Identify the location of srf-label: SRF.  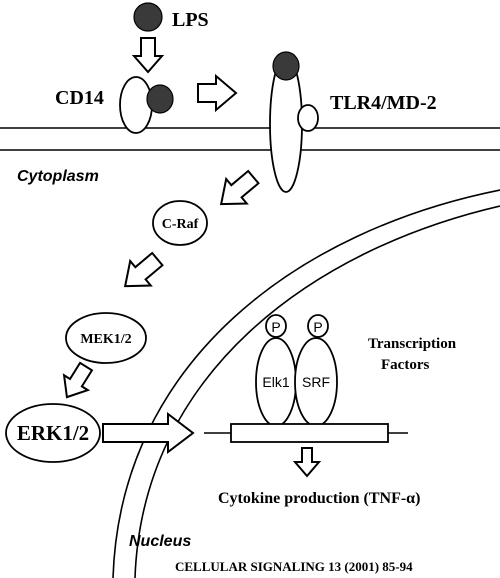
(316, 382).